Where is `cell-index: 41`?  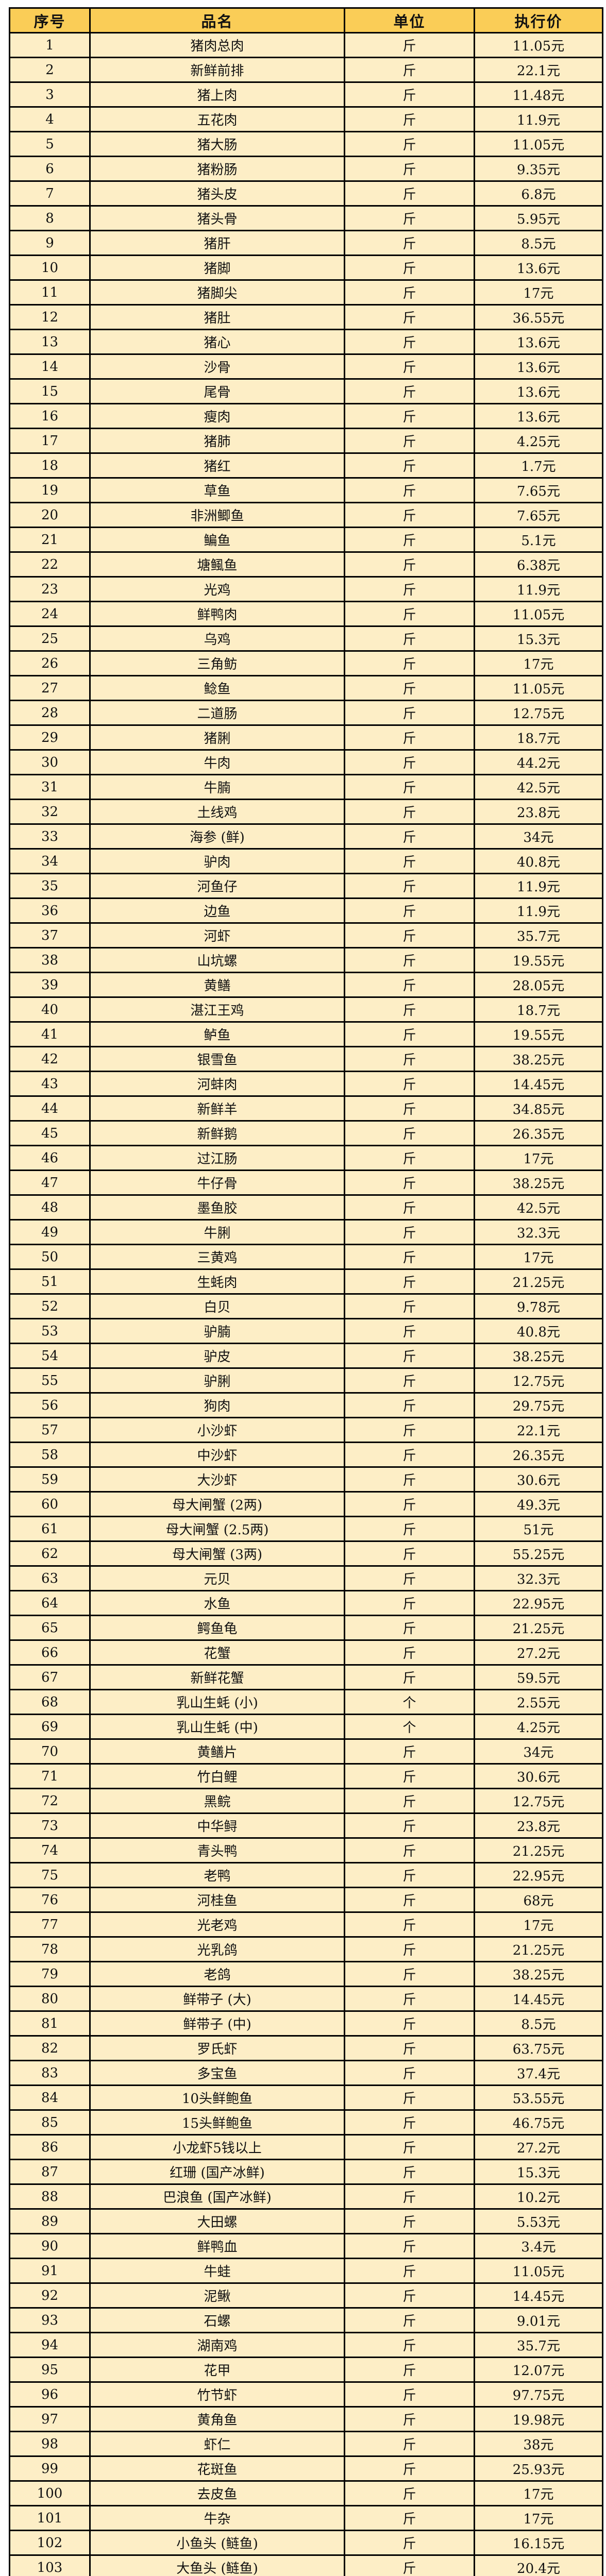
cell-index: 41 is located at coordinates (50, 1034).